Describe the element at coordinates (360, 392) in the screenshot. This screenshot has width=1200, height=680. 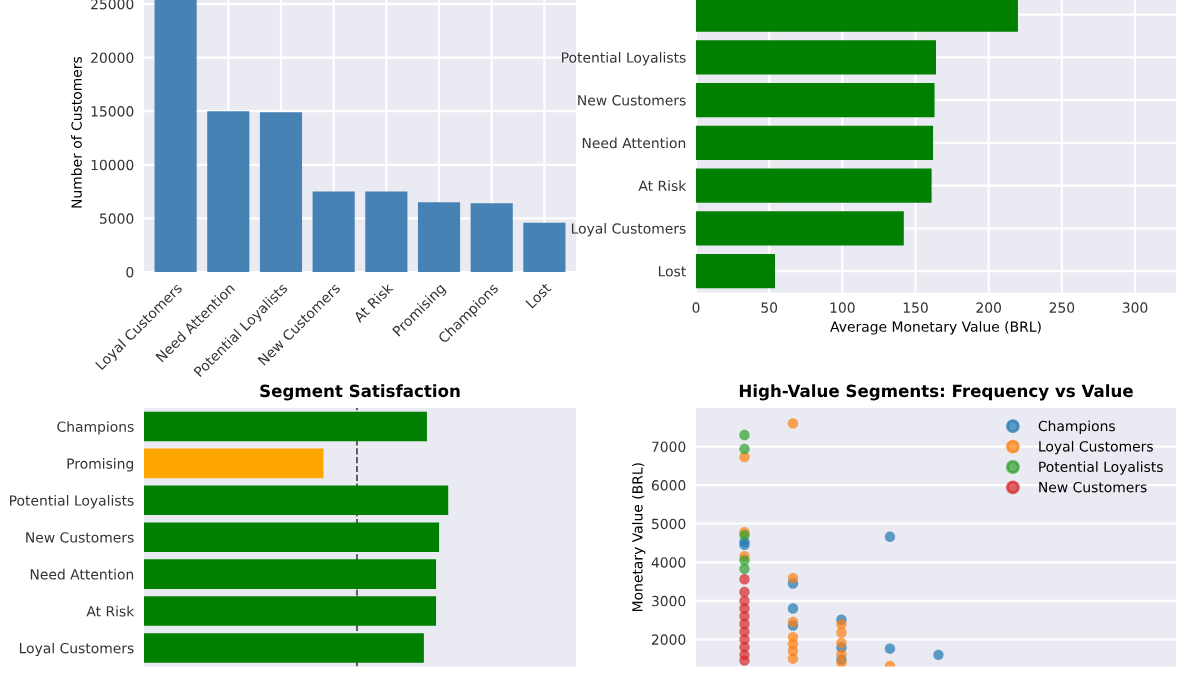
I see `chart-title: Segment Satisfaction` at that location.